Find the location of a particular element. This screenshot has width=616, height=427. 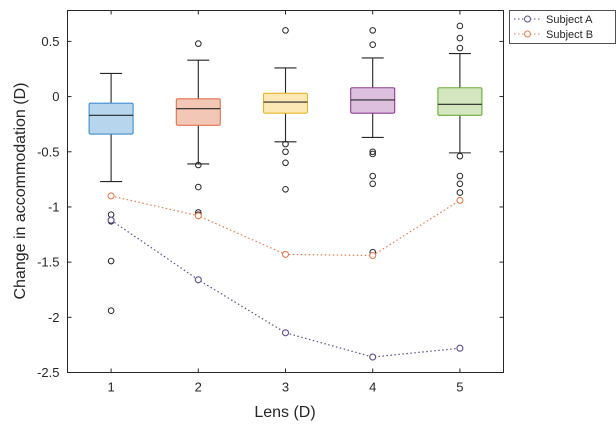

x-tick-label: 5 is located at coordinates (459, 387).